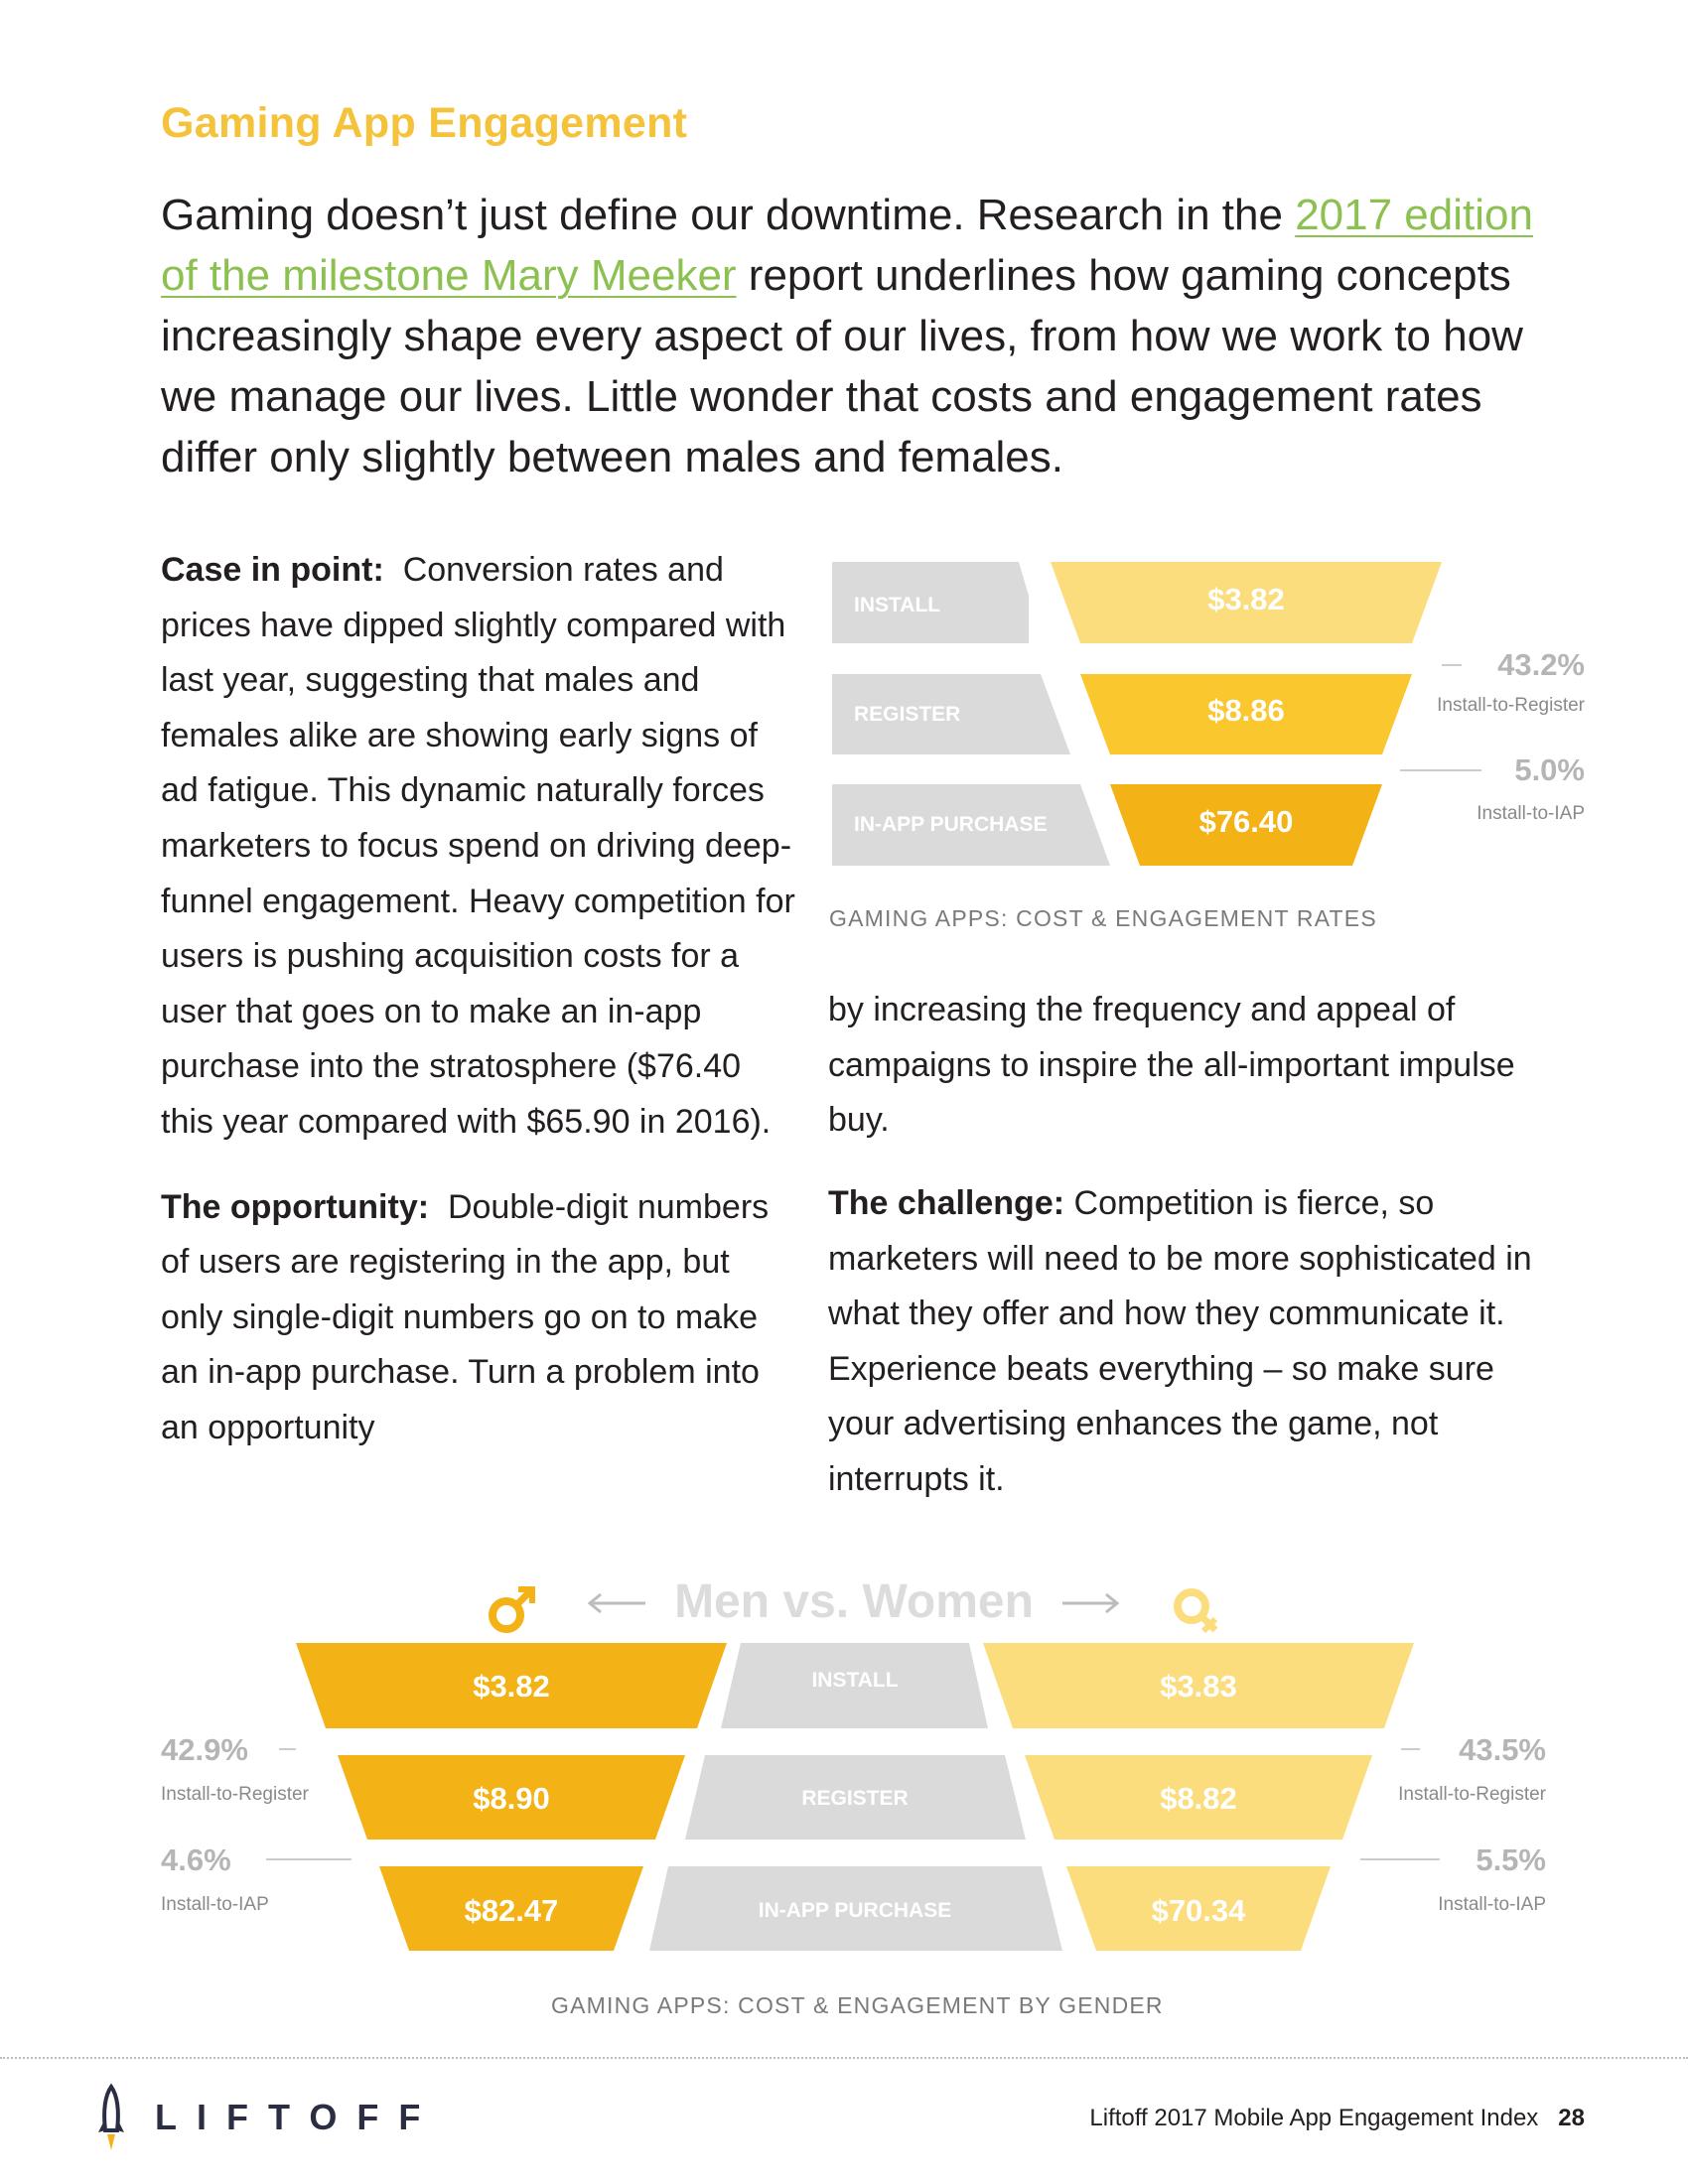 Image resolution: width=1688 pixels, height=2184 pixels. Describe the element at coordinates (1314, 2118) in the screenshot. I see `report-name: Liftoff 2017 Mobile App Engagement Index` at that location.